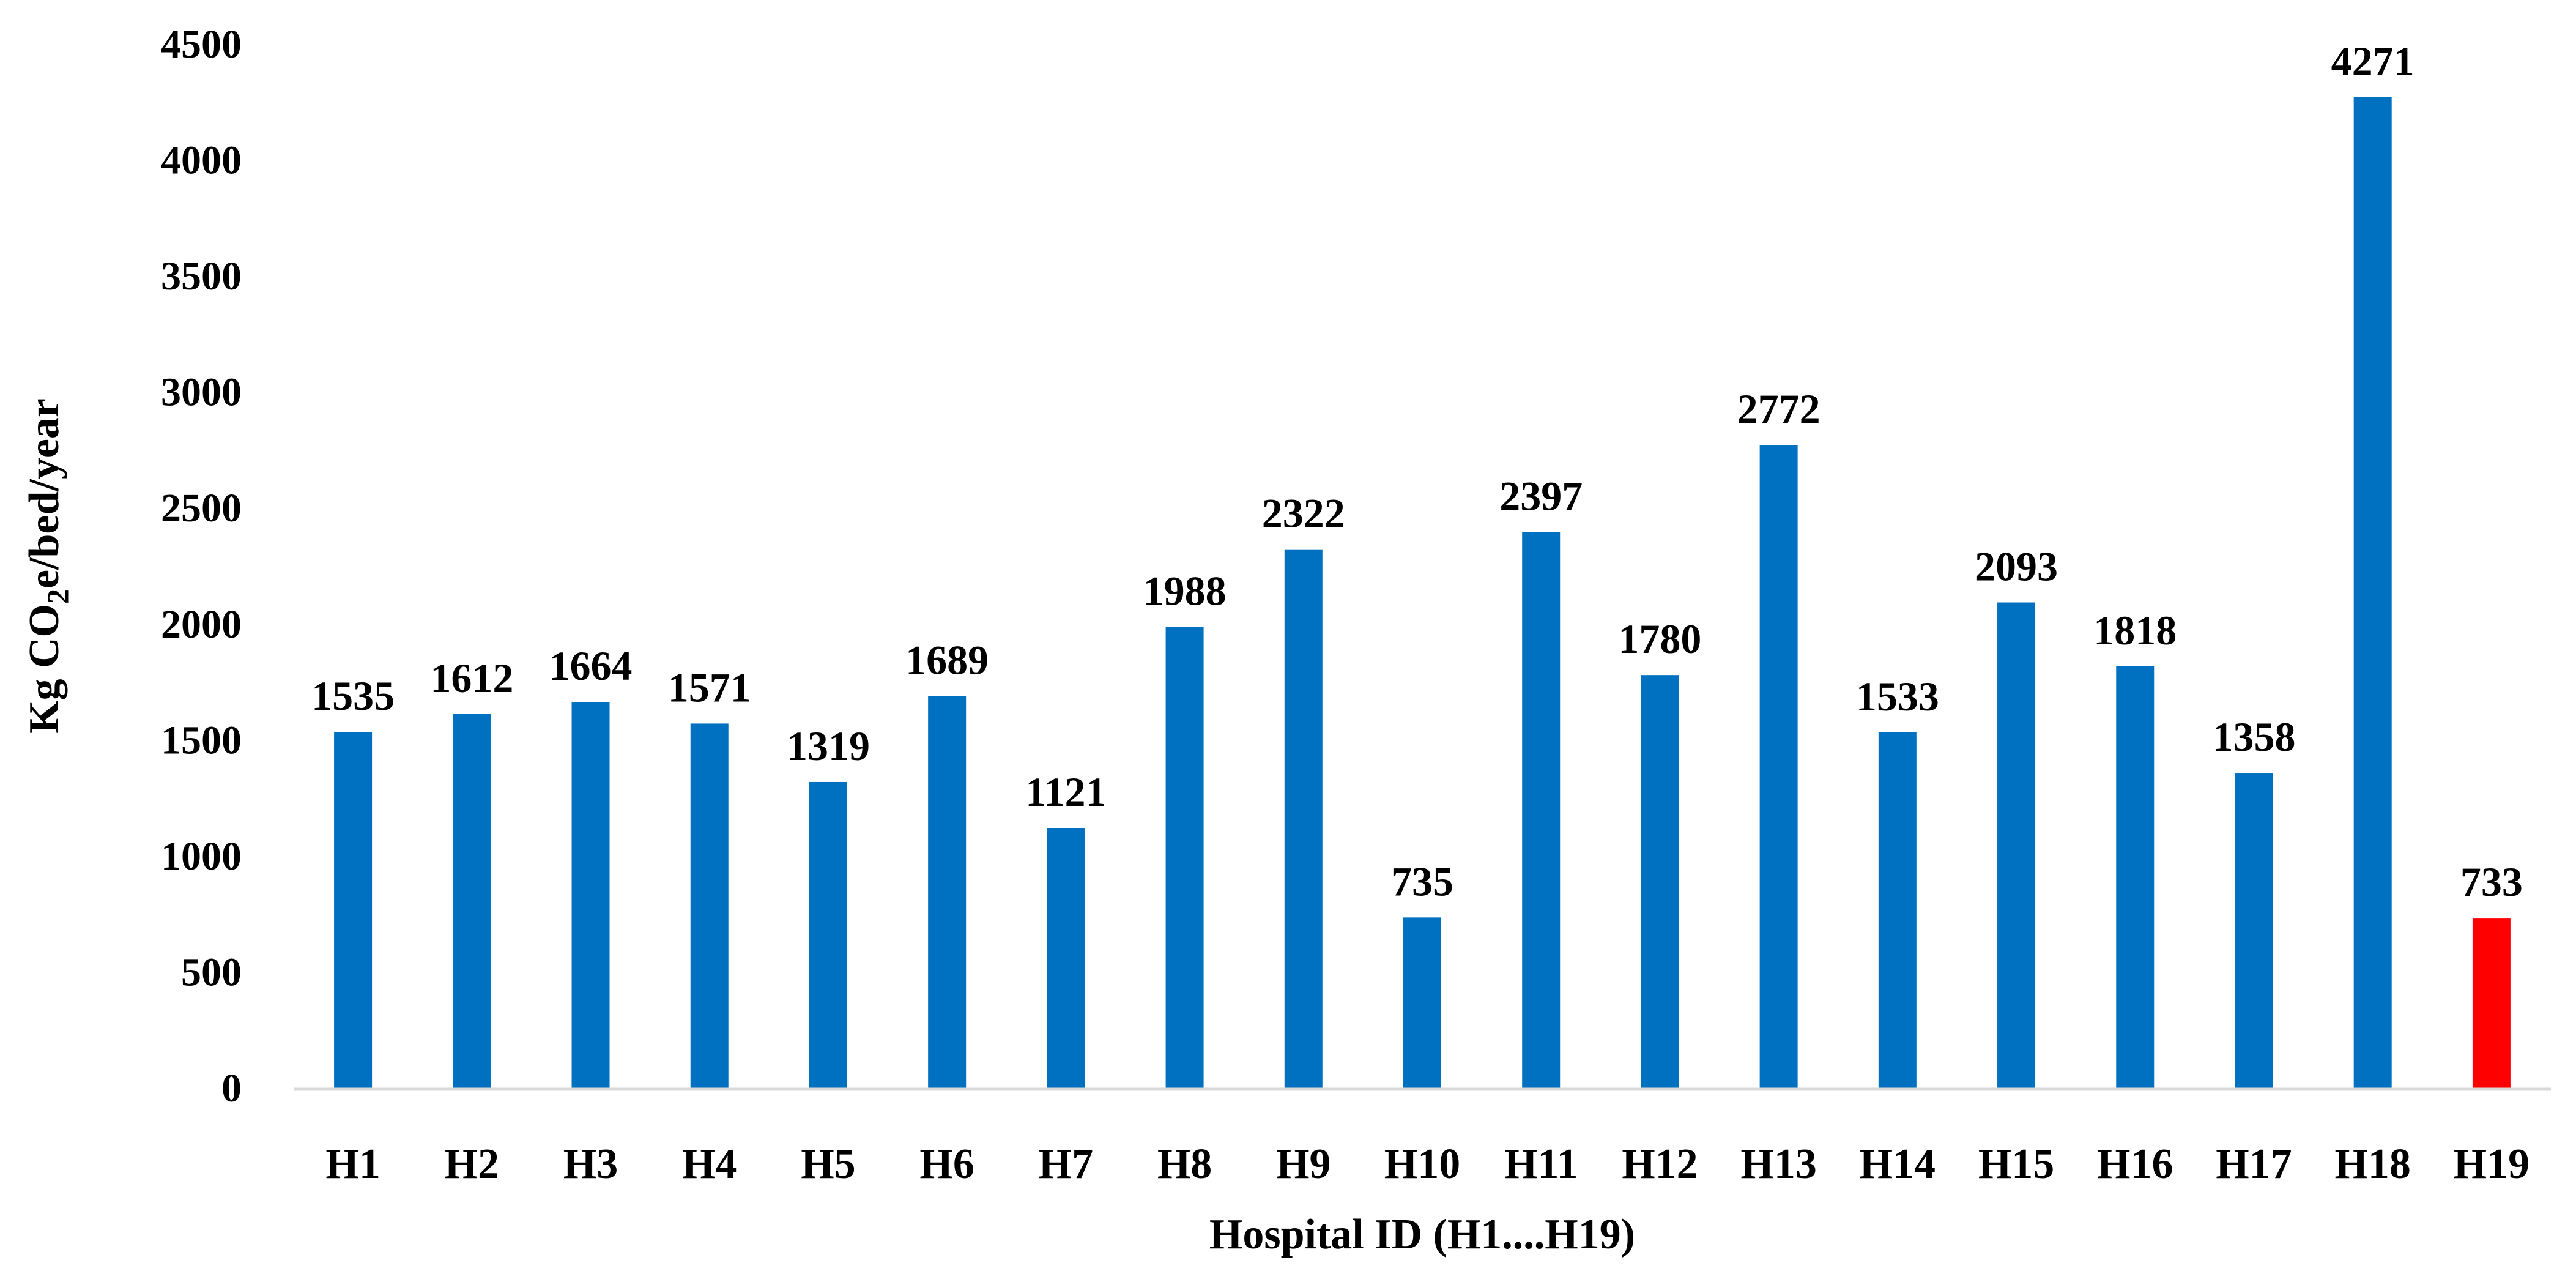 The width and height of the screenshot is (2576, 1282). I want to click on bar-h15, so click(2016, 845).